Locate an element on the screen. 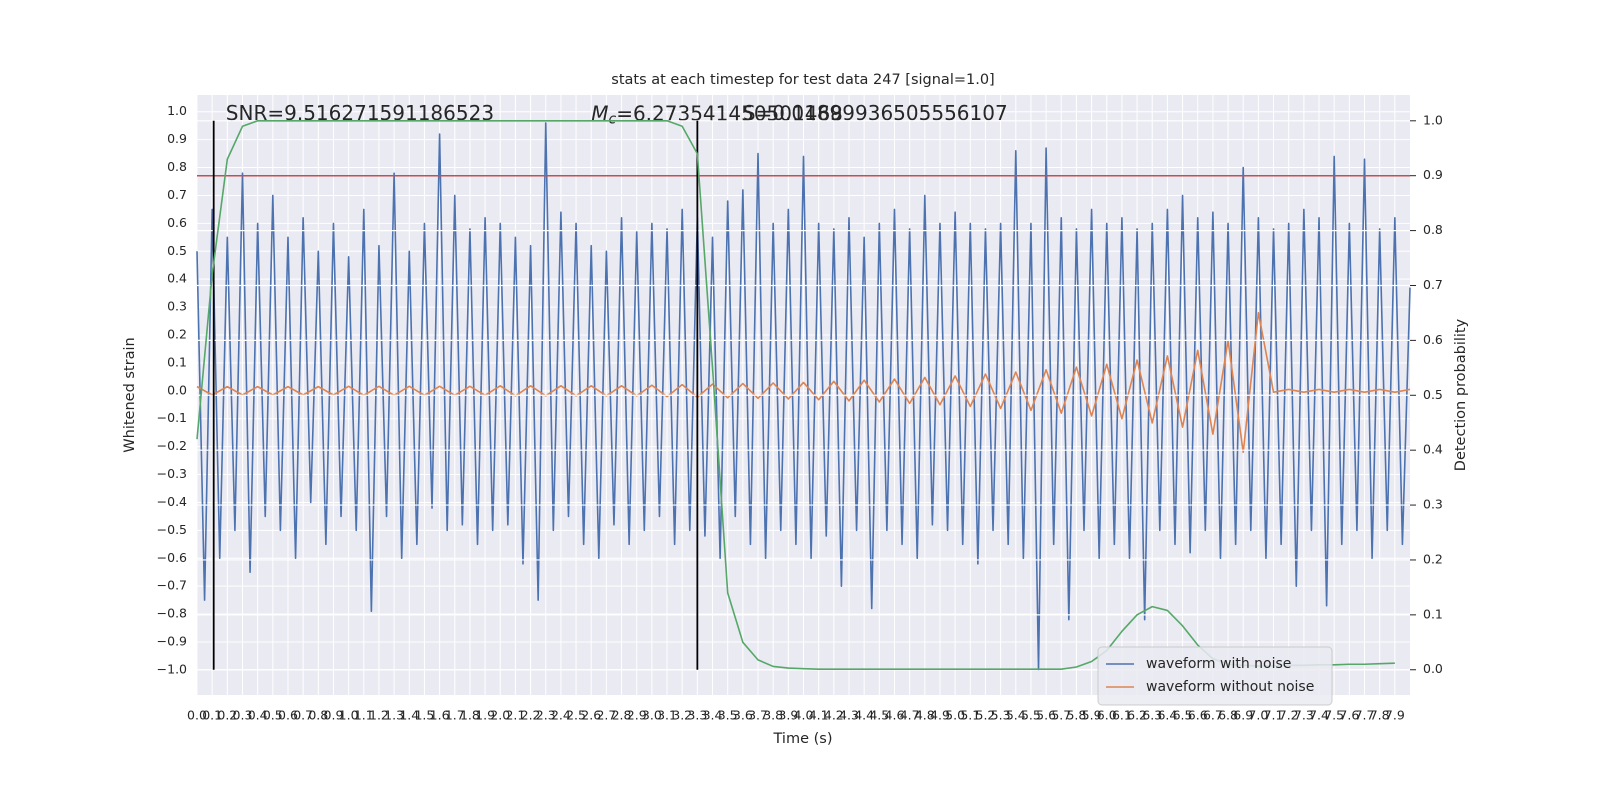 The width and height of the screenshot is (1600, 800). x-tick-label: 2.4 is located at coordinates (561, 715).